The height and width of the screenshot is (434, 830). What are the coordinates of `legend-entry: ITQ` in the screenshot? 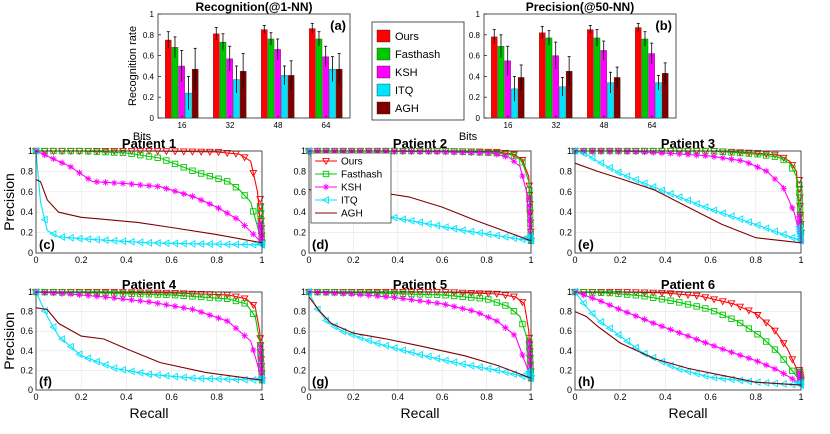 It's located at (349, 201).